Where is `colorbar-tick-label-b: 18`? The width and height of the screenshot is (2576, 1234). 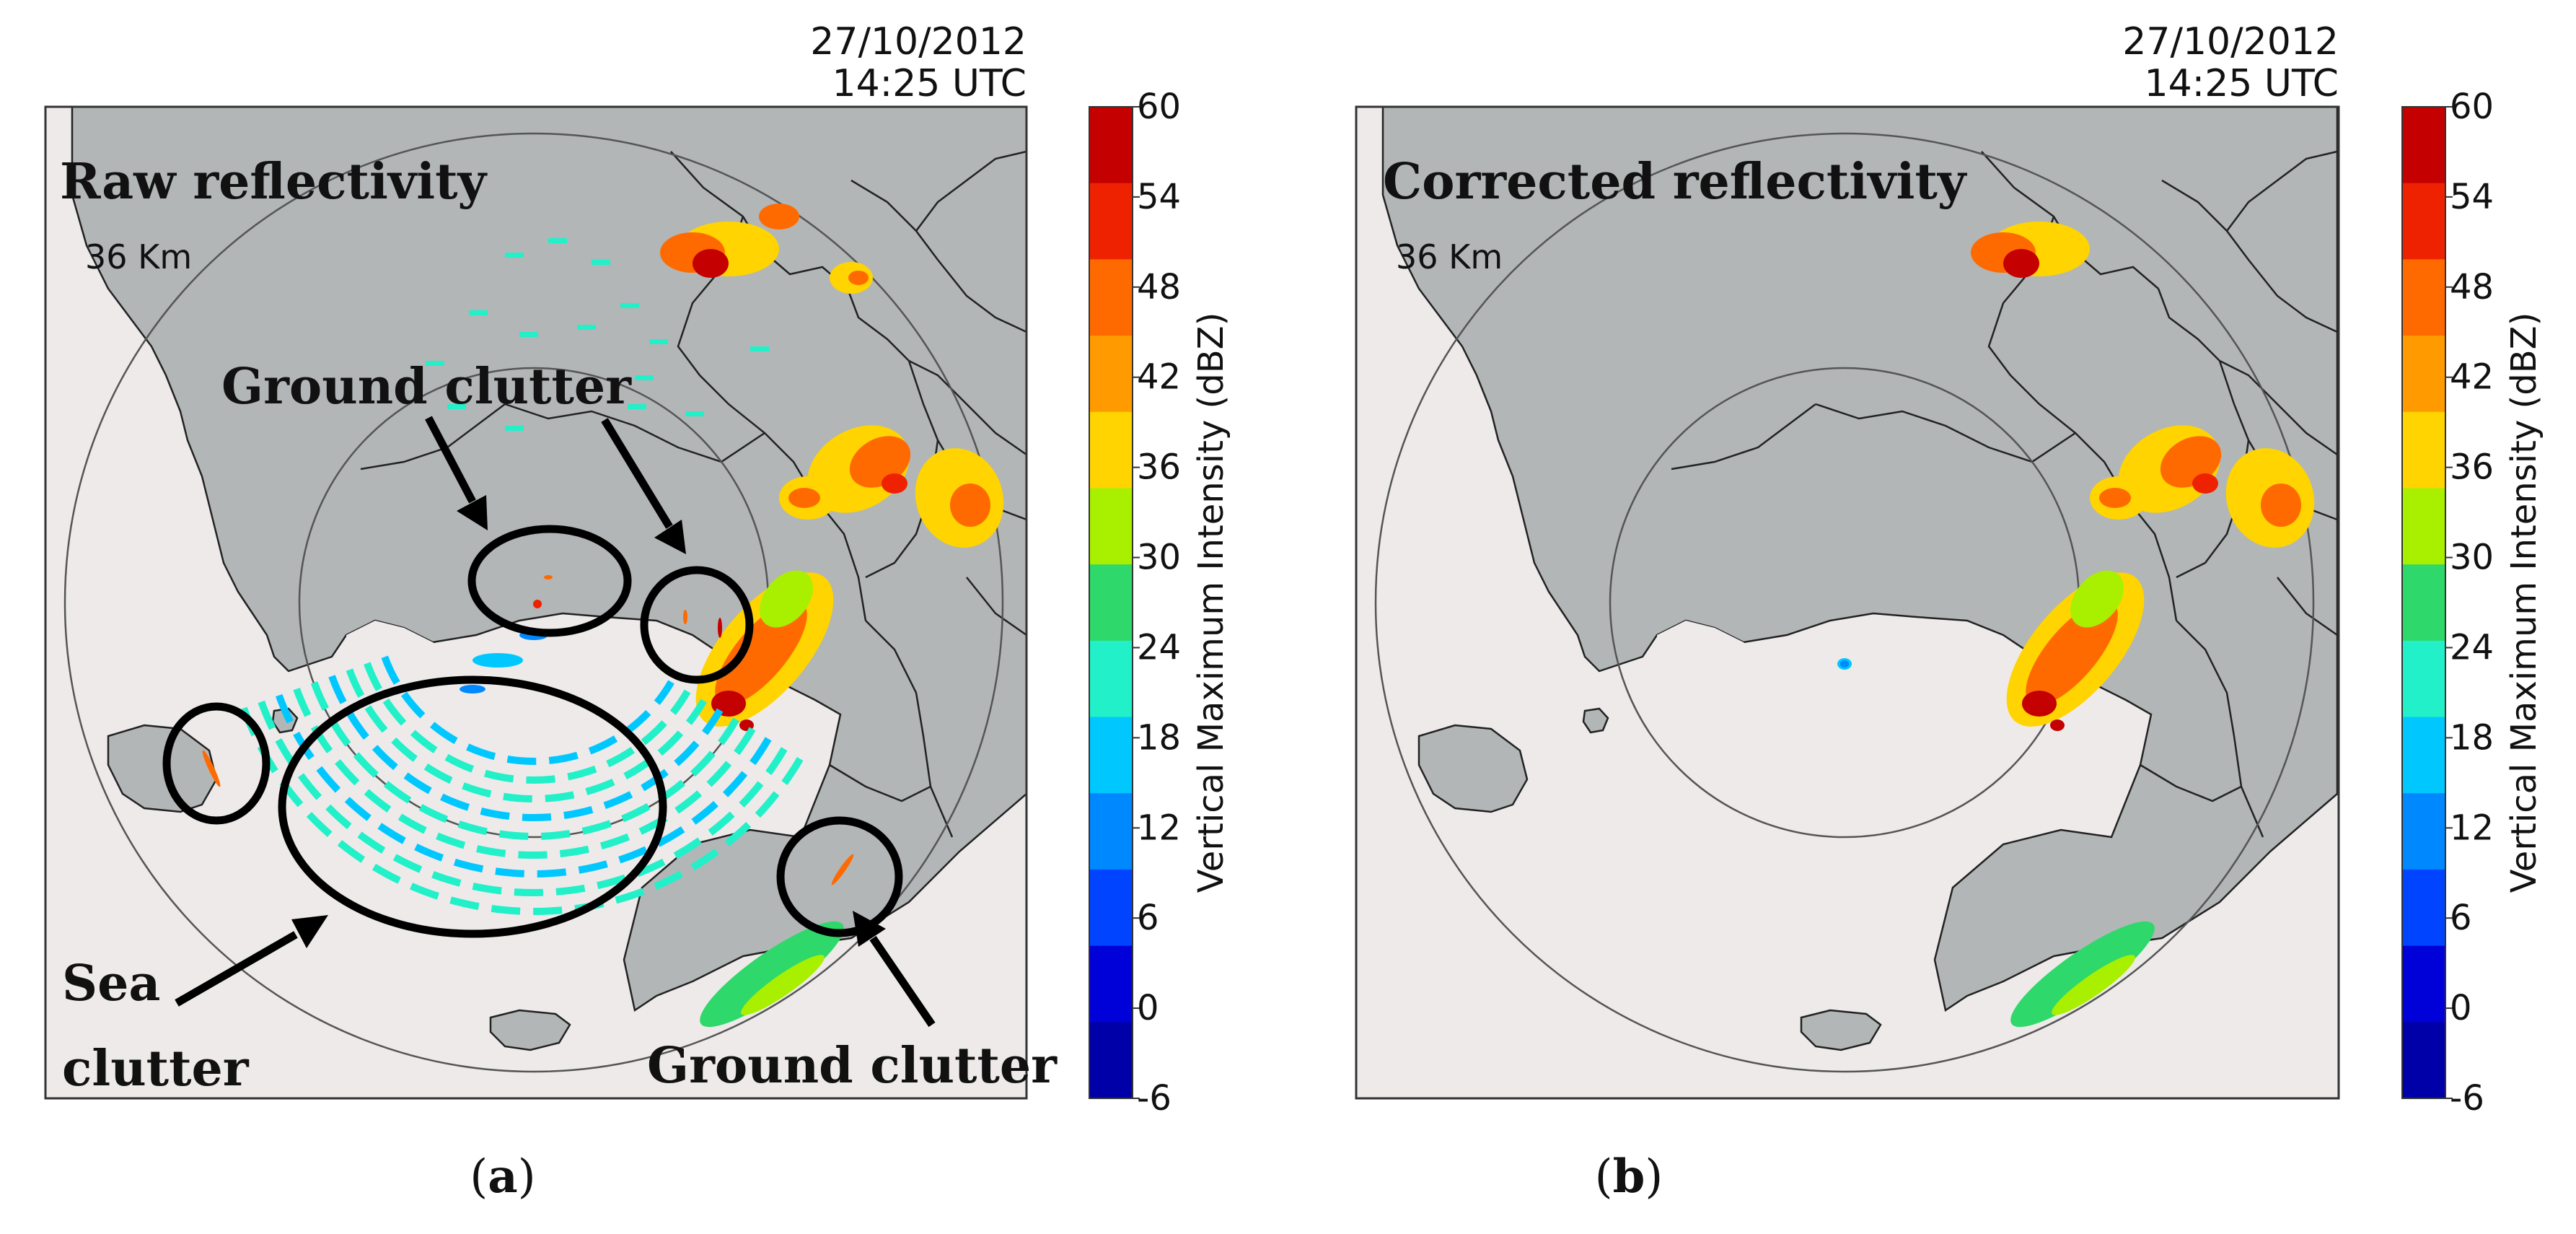
colorbar-tick-label-b: 18 is located at coordinates (2472, 737).